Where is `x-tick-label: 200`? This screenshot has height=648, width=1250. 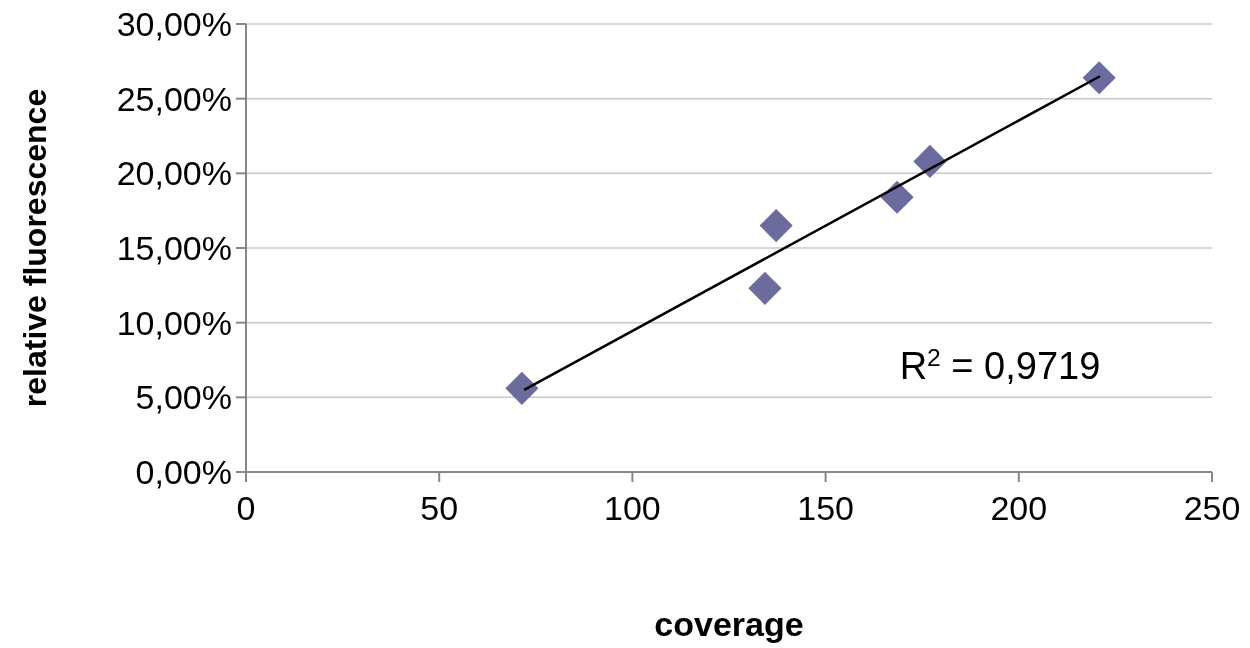
x-tick-label: 200 is located at coordinates (1019, 508).